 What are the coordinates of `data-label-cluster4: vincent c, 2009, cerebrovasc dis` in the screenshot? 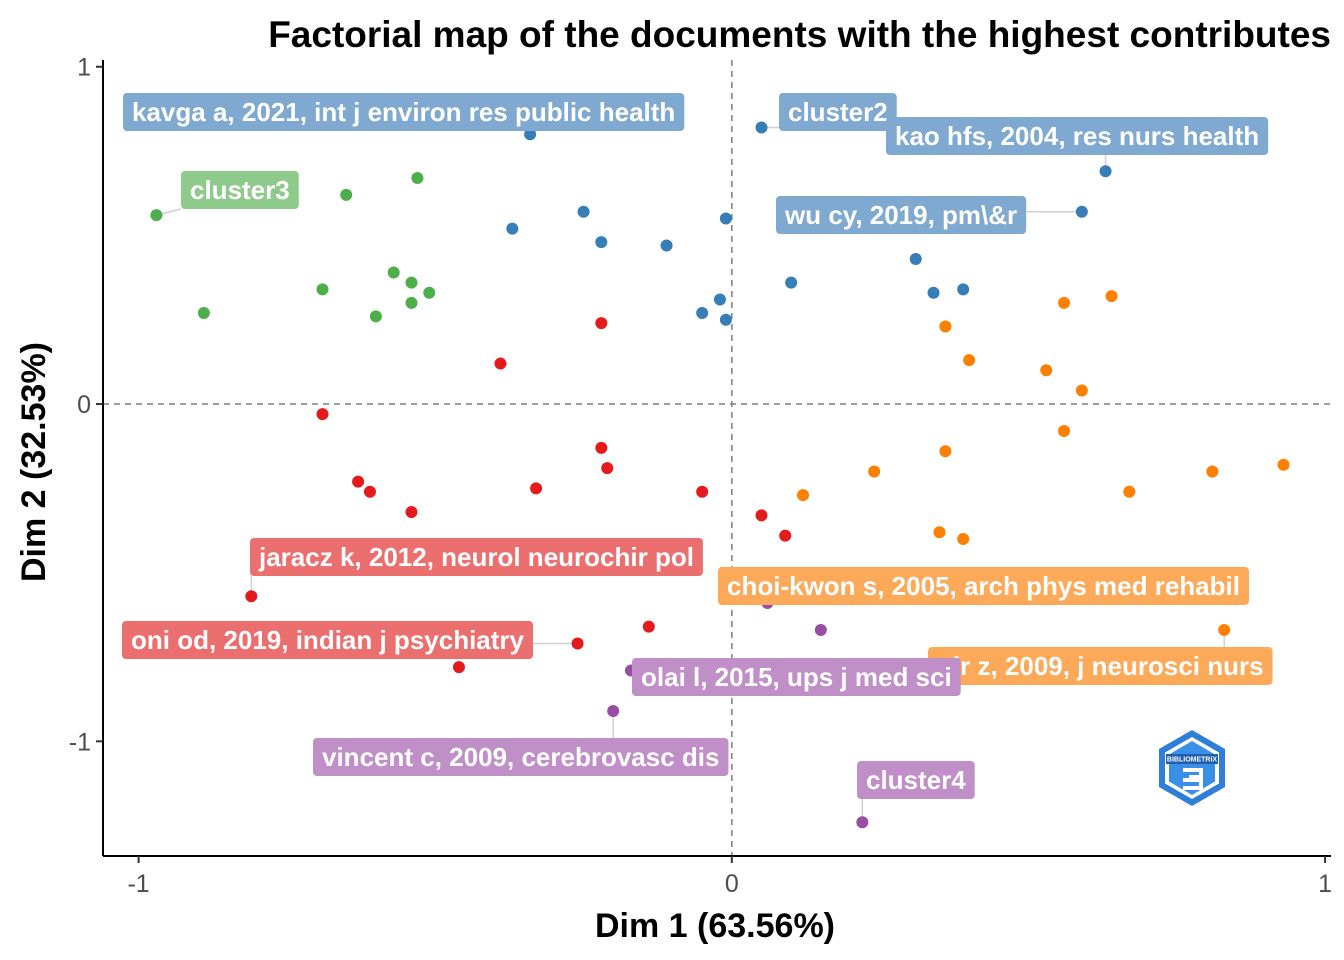 It's located at (521, 757).